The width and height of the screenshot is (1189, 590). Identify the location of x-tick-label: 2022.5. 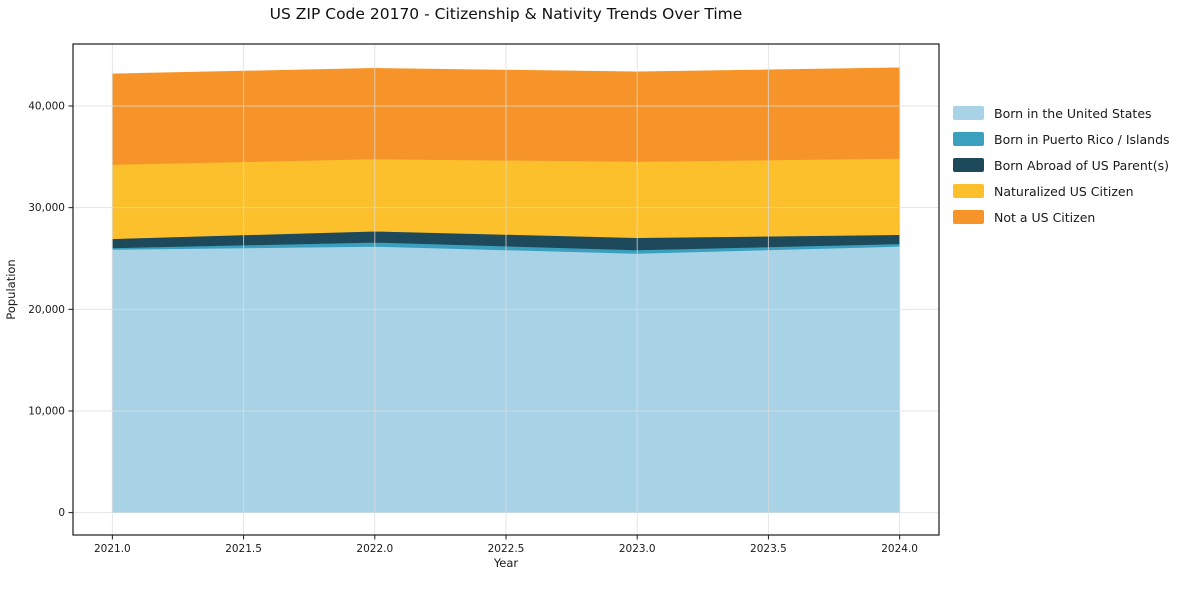
(506, 549).